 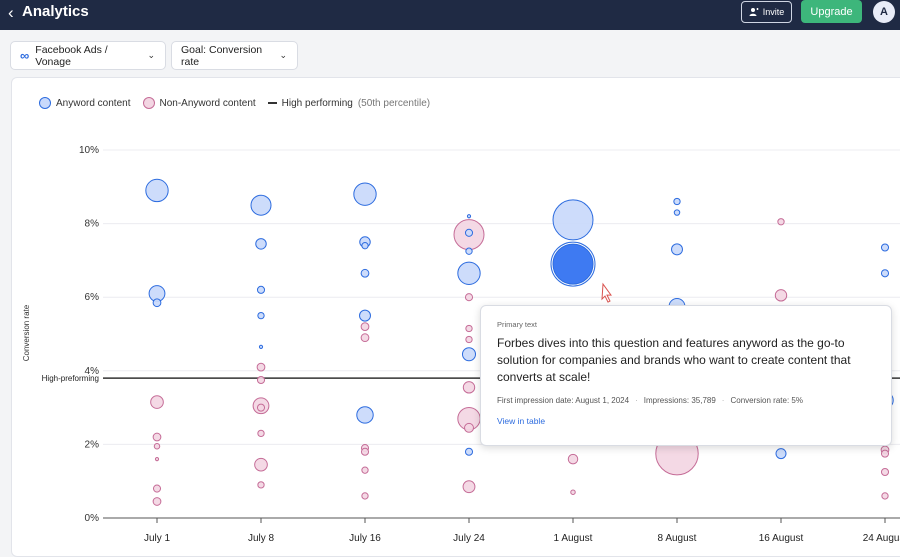 What do you see at coordinates (26, 332) in the screenshot?
I see `y-axis-label: Conversion rate` at bounding box center [26, 332].